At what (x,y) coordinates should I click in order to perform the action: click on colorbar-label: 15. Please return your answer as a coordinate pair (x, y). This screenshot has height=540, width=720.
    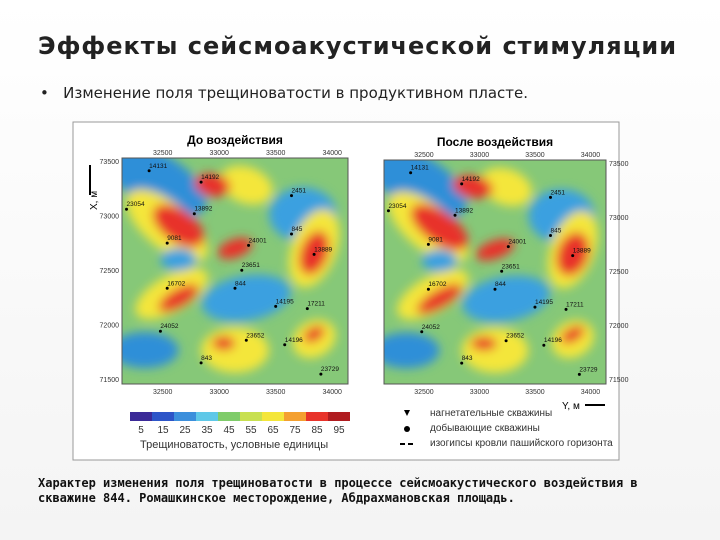
    Looking at the image, I should click on (163, 430).